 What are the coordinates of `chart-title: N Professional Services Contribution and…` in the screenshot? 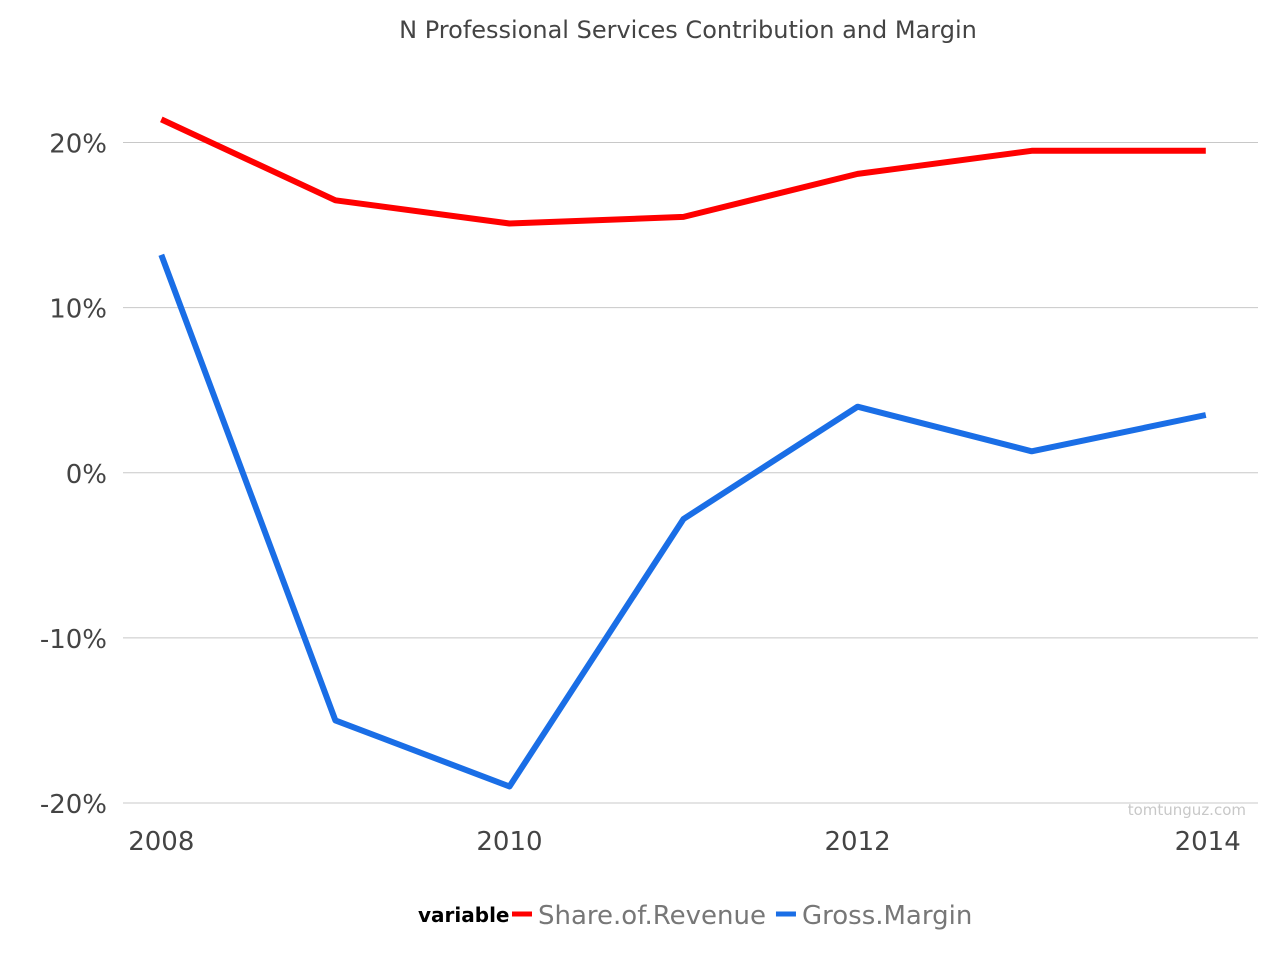 It's located at (688, 30).